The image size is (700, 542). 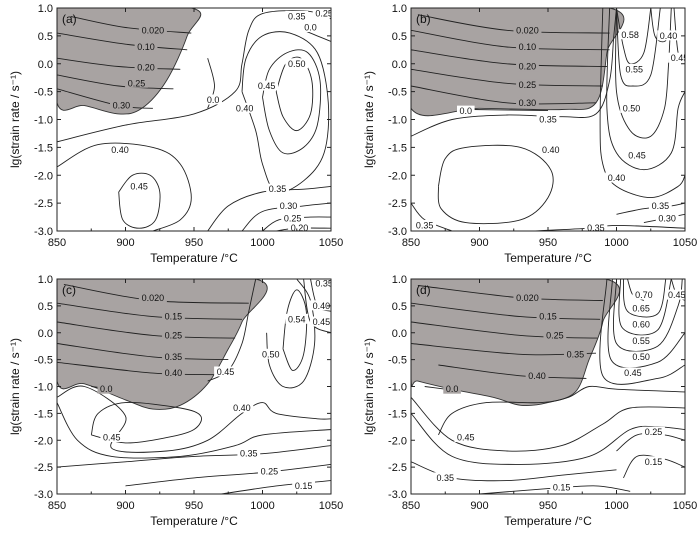 What do you see at coordinates (69, 290) in the screenshot?
I see `panel-label: (c)` at bounding box center [69, 290].